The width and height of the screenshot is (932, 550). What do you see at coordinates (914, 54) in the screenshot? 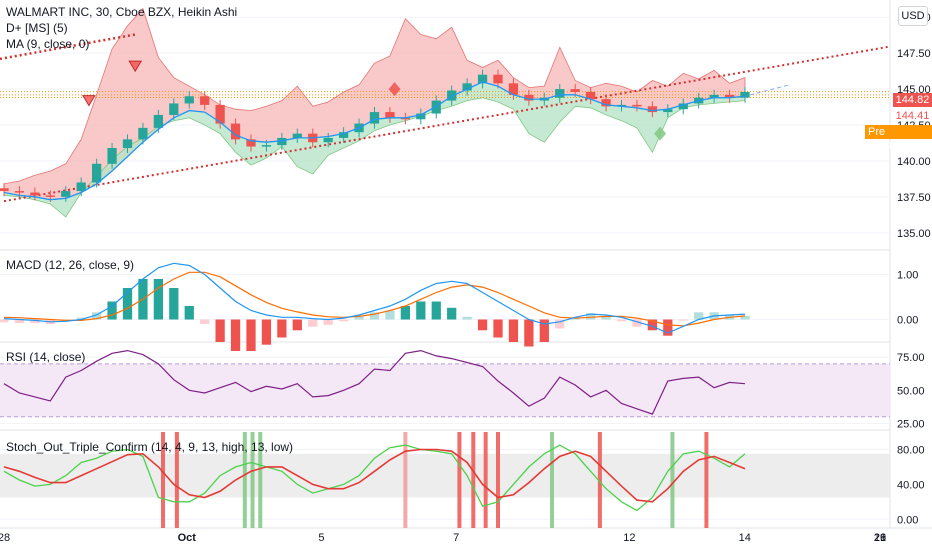
I see `y-tick-label: 147.50` at bounding box center [914, 54].